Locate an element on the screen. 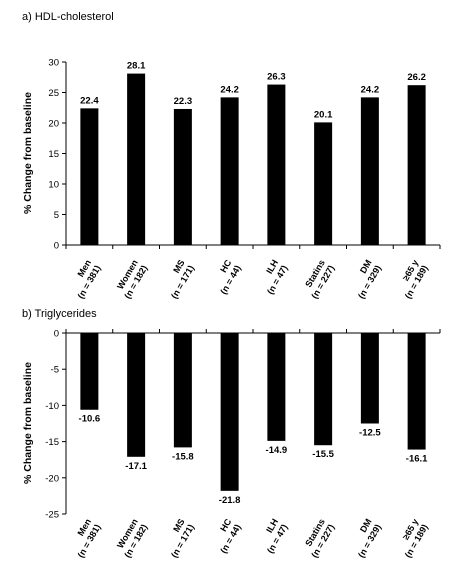  data-label: -15.5 is located at coordinates (323, 454).